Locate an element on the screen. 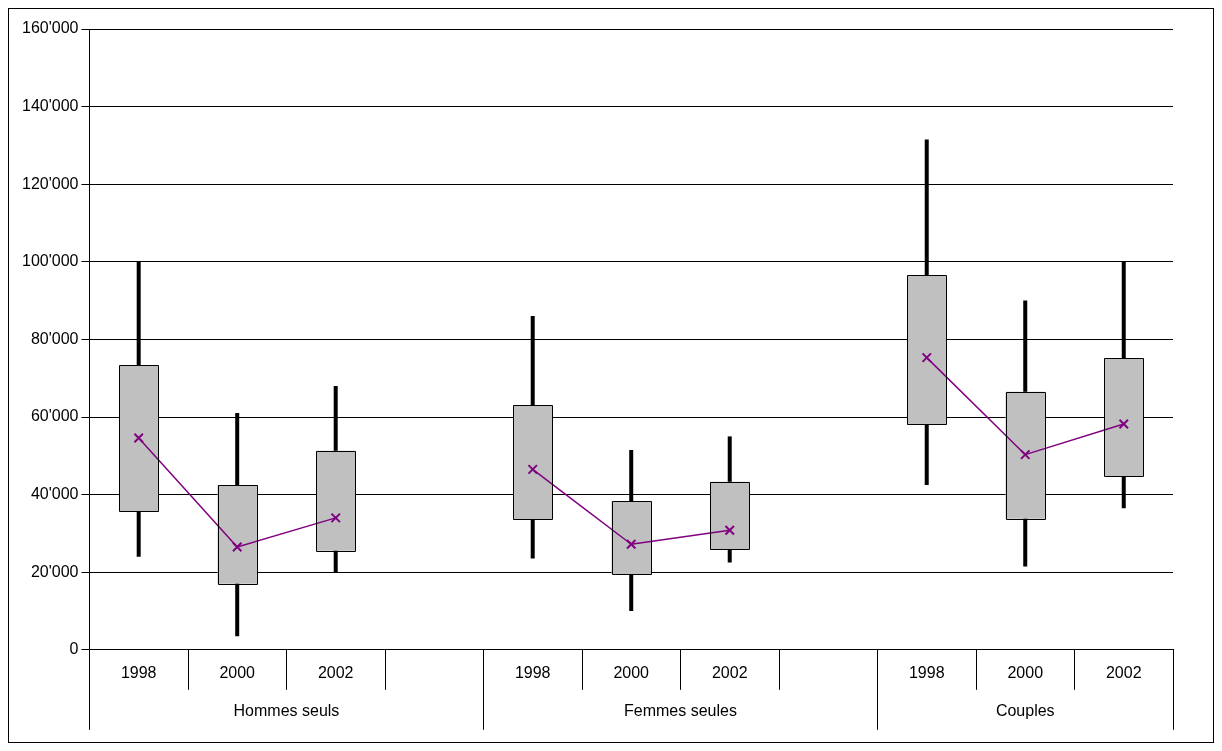 This screenshot has height=751, width=1222. y-tick-label: 140'000 is located at coordinates (50, 106).